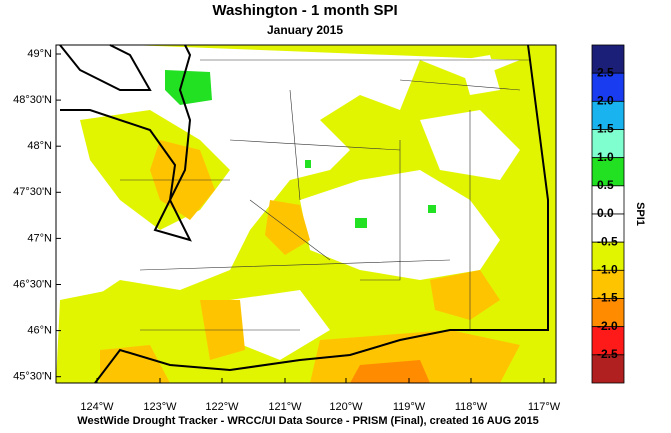 The width and height of the screenshot is (671, 433). I want to click on lat-label: 46°N, so click(39, 331).